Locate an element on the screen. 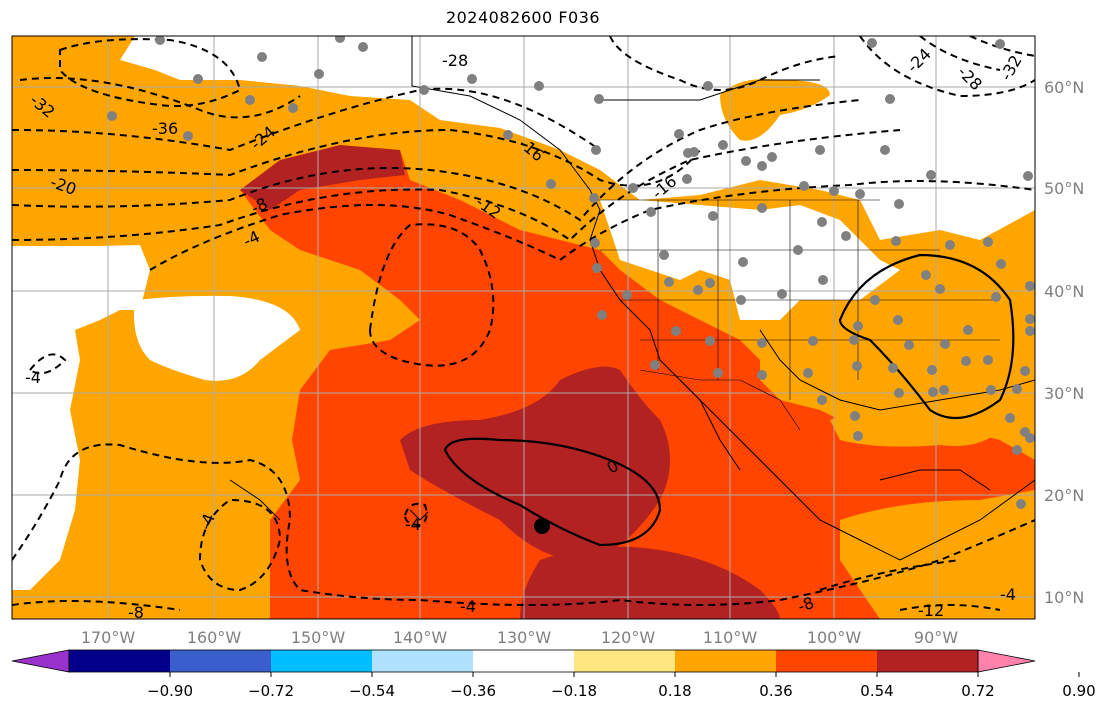 The image size is (1105, 712). lon-label: 130°W is located at coordinates (524, 637).